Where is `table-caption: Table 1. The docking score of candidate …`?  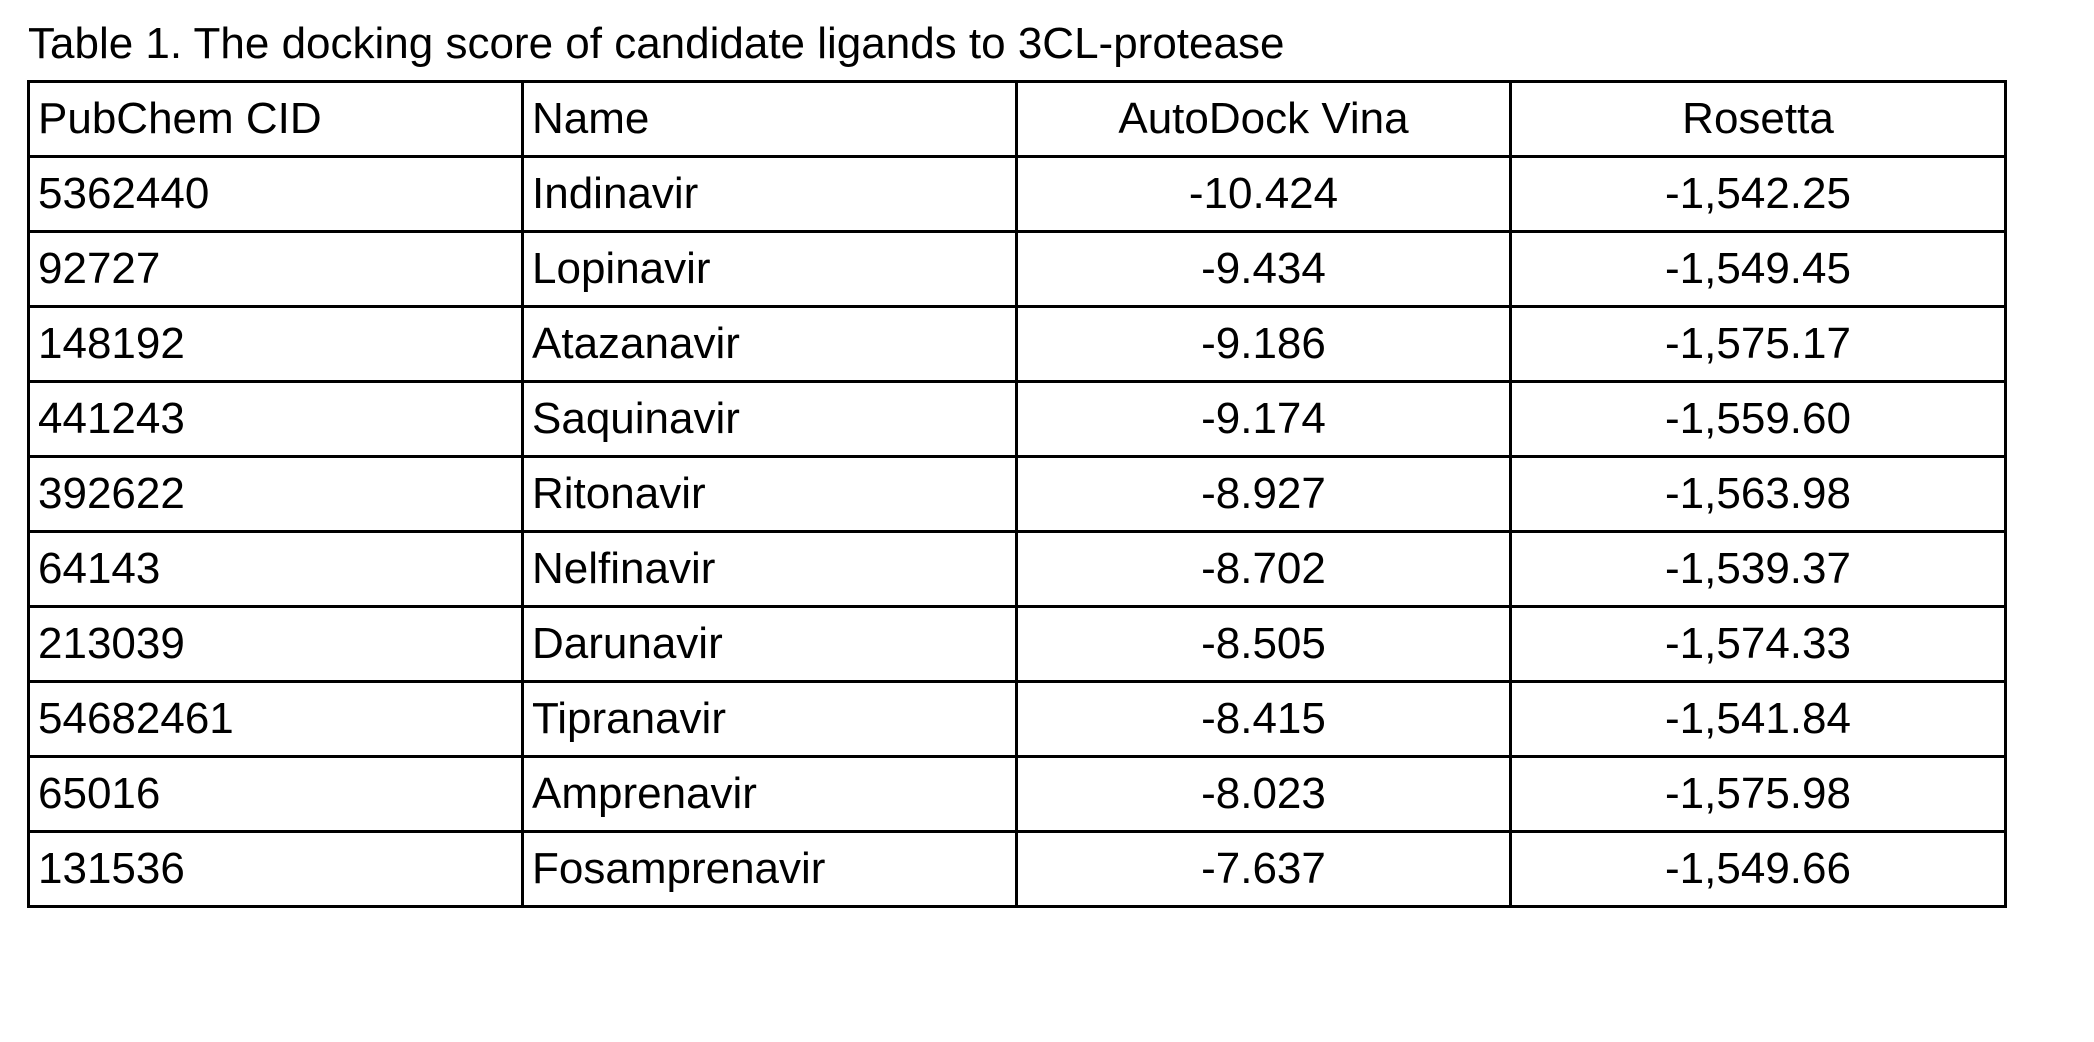
table-caption: Table 1. The docking score of candidate … is located at coordinates (656, 43).